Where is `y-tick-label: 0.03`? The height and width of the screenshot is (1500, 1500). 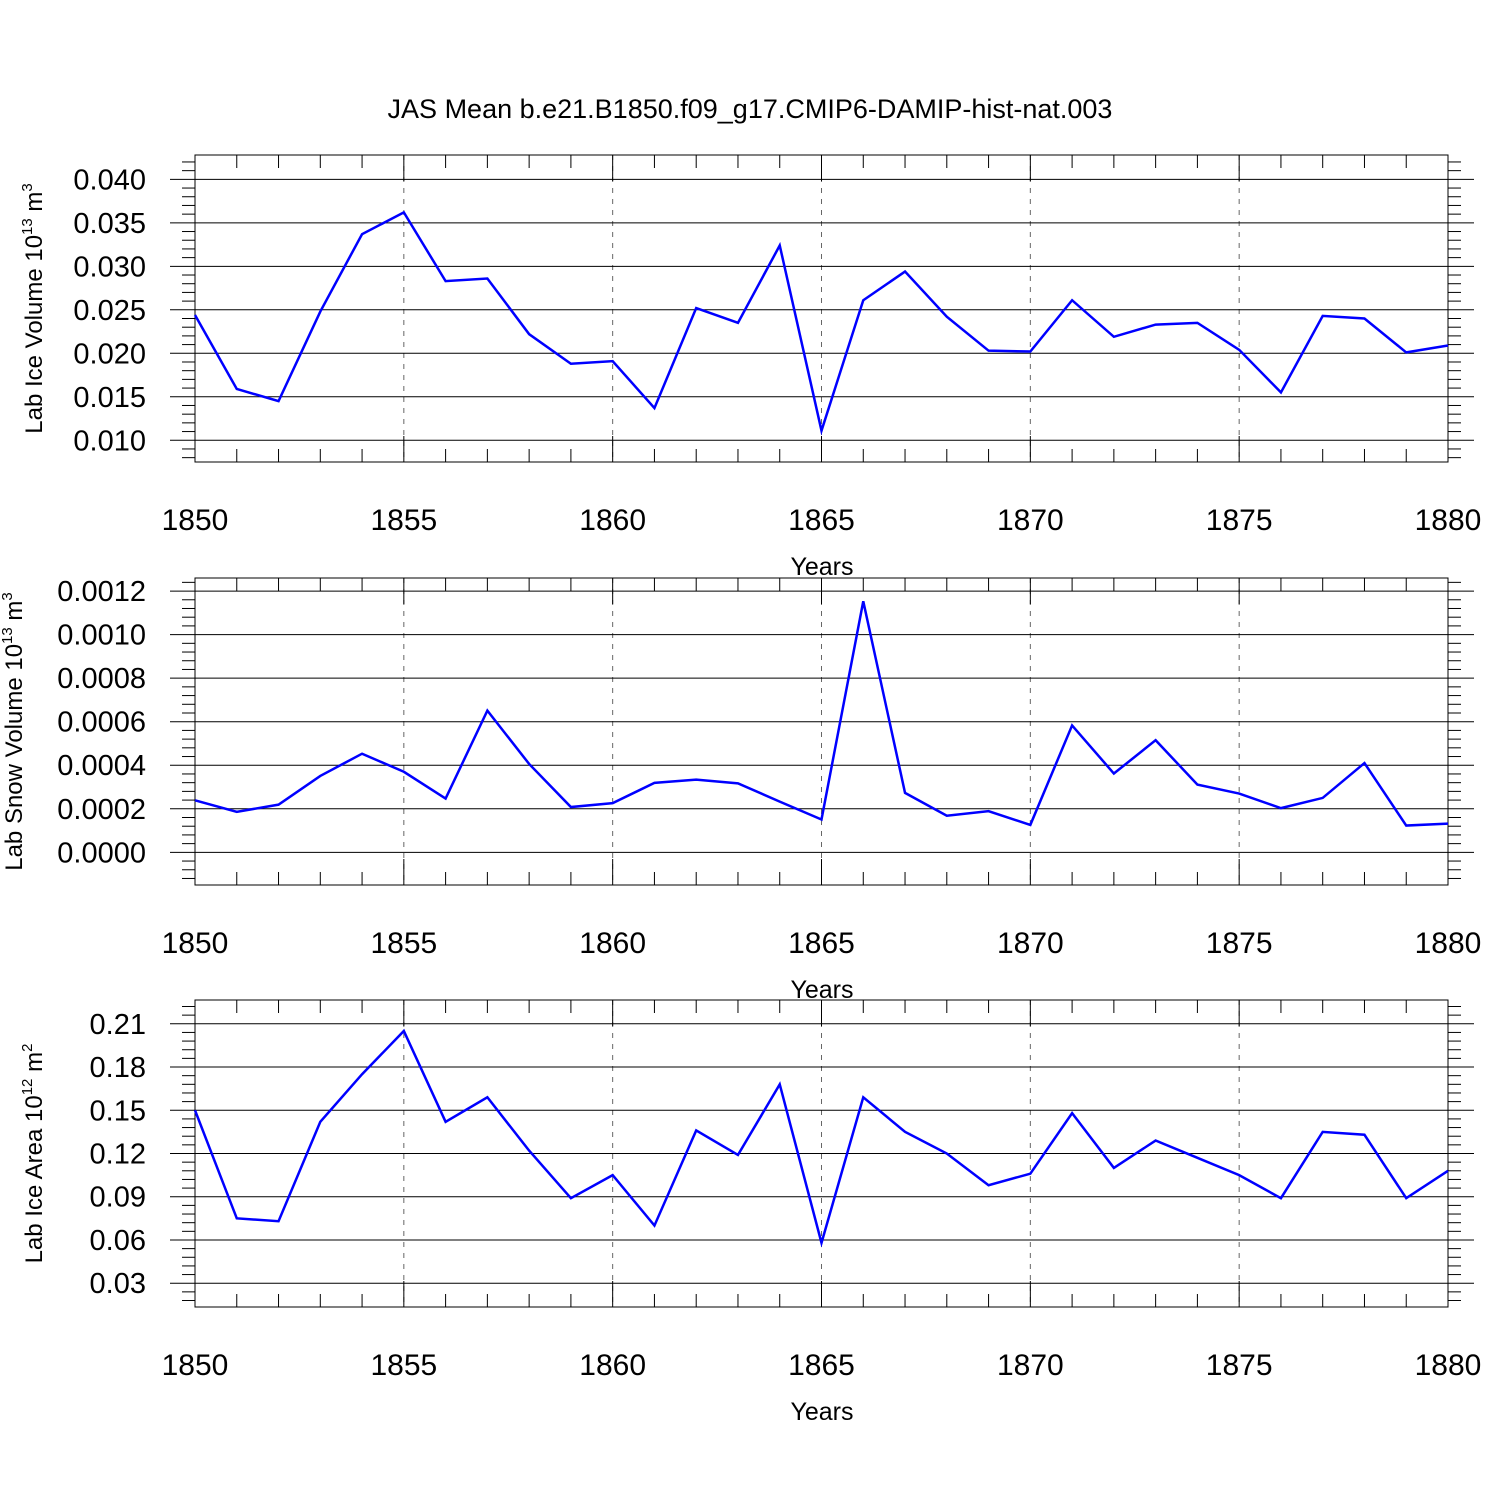 y-tick-label: 0.03 is located at coordinates (118, 1284).